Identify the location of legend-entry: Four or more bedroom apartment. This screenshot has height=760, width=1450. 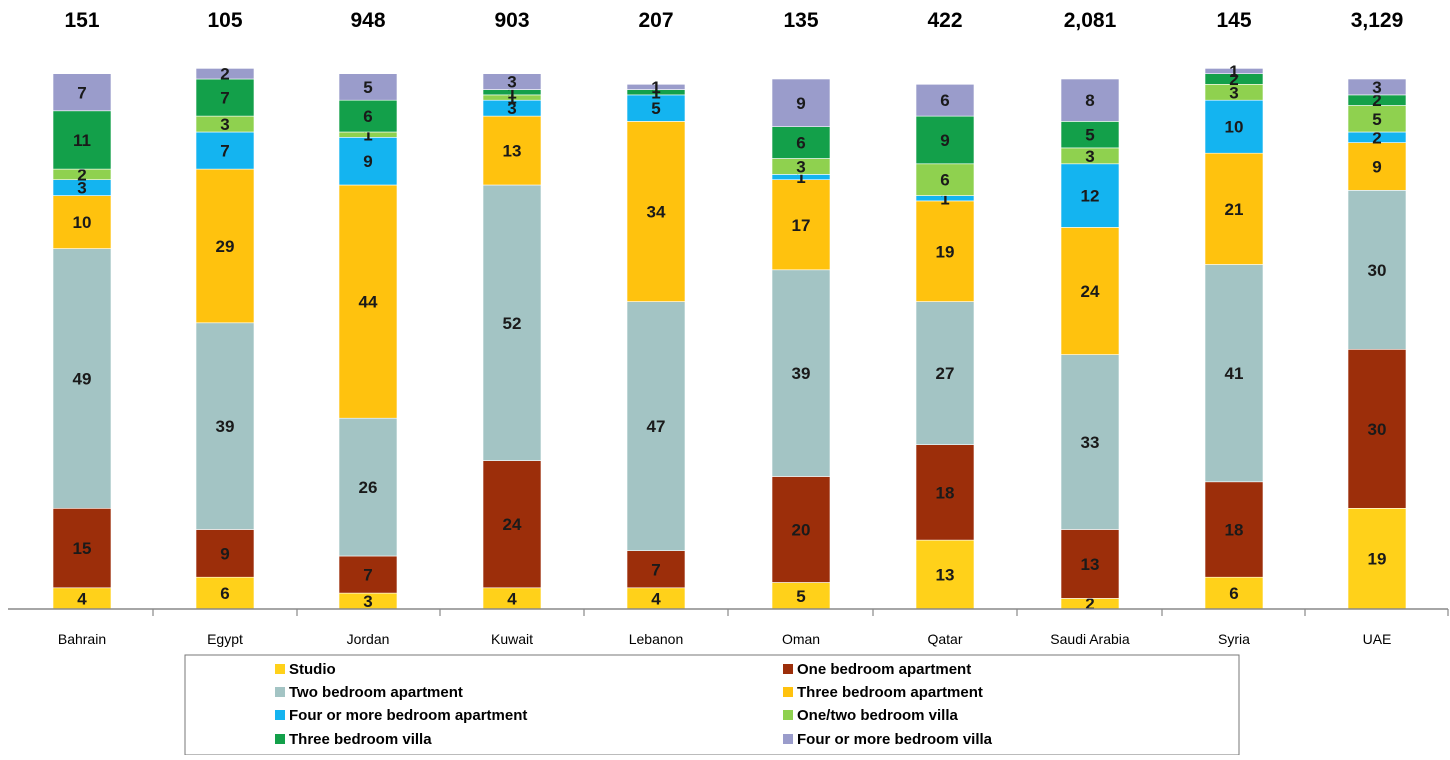
(408, 715).